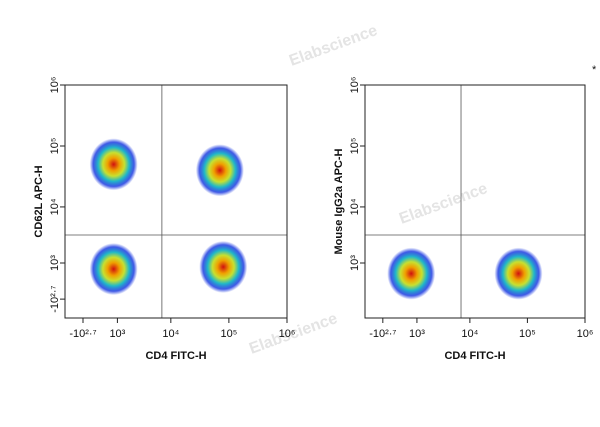 This screenshot has width=600, height=427. Describe the element at coordinates (339, 201) in the screenshot. I see `y-axis-title: Mouse IgG2a APC-H` at that location.